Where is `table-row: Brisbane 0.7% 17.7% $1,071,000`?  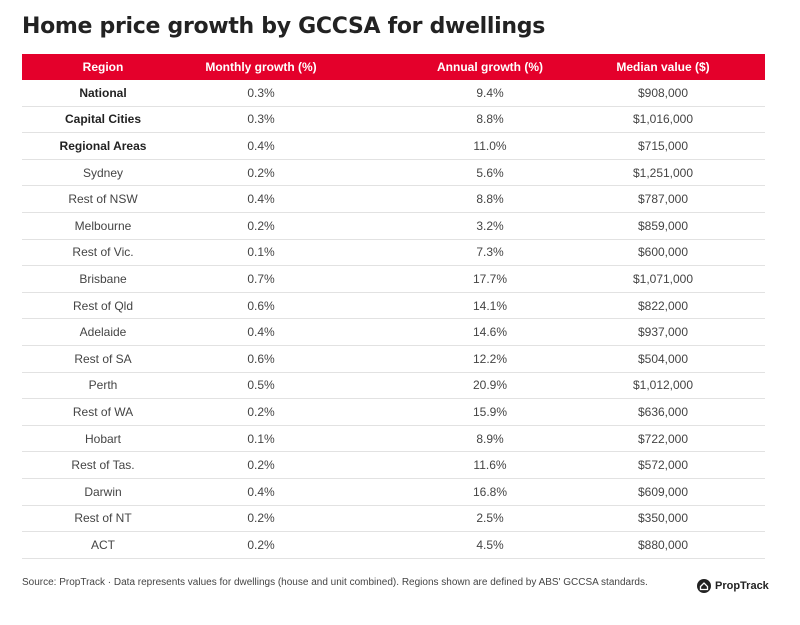 table-row: Brisbane 0.7% 17.7% $1,071,000 is located at coordinates (393, 279).